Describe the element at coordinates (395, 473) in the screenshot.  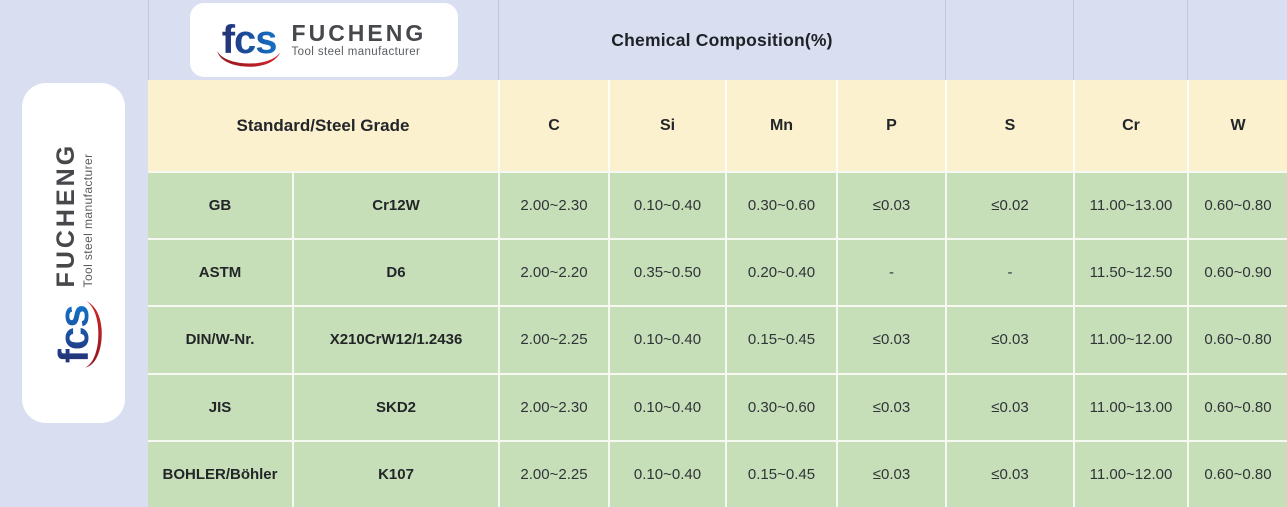
I see `grade-cell: K107` at that location.